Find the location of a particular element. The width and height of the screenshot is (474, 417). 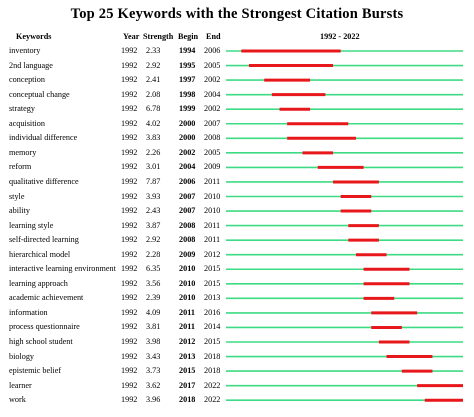

end-value: 2022 is located at coordinates (212, 385).